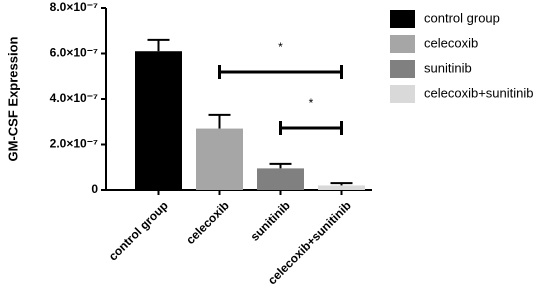  What do you see at coordinates (451, 42) in the screenshot?
I see `legend-label: celecoxib` at bounding box center [451, 42].